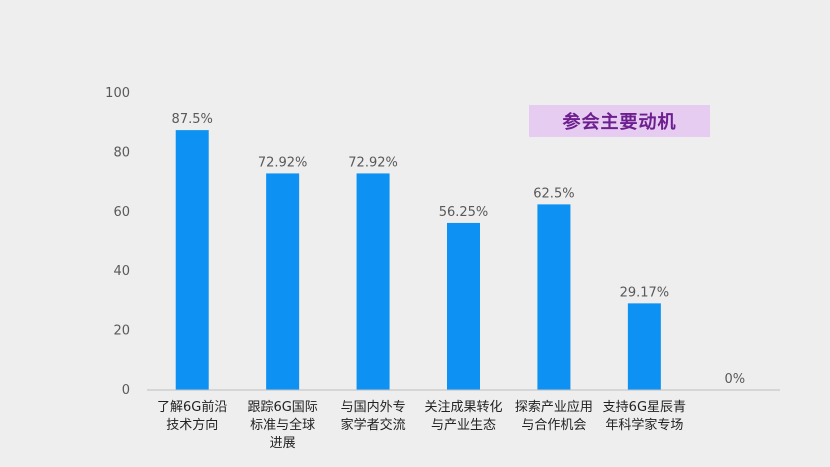  Describe the element at coordinates (464, 212) in the screenshot. I see `data-label: 56.25%` at that location.